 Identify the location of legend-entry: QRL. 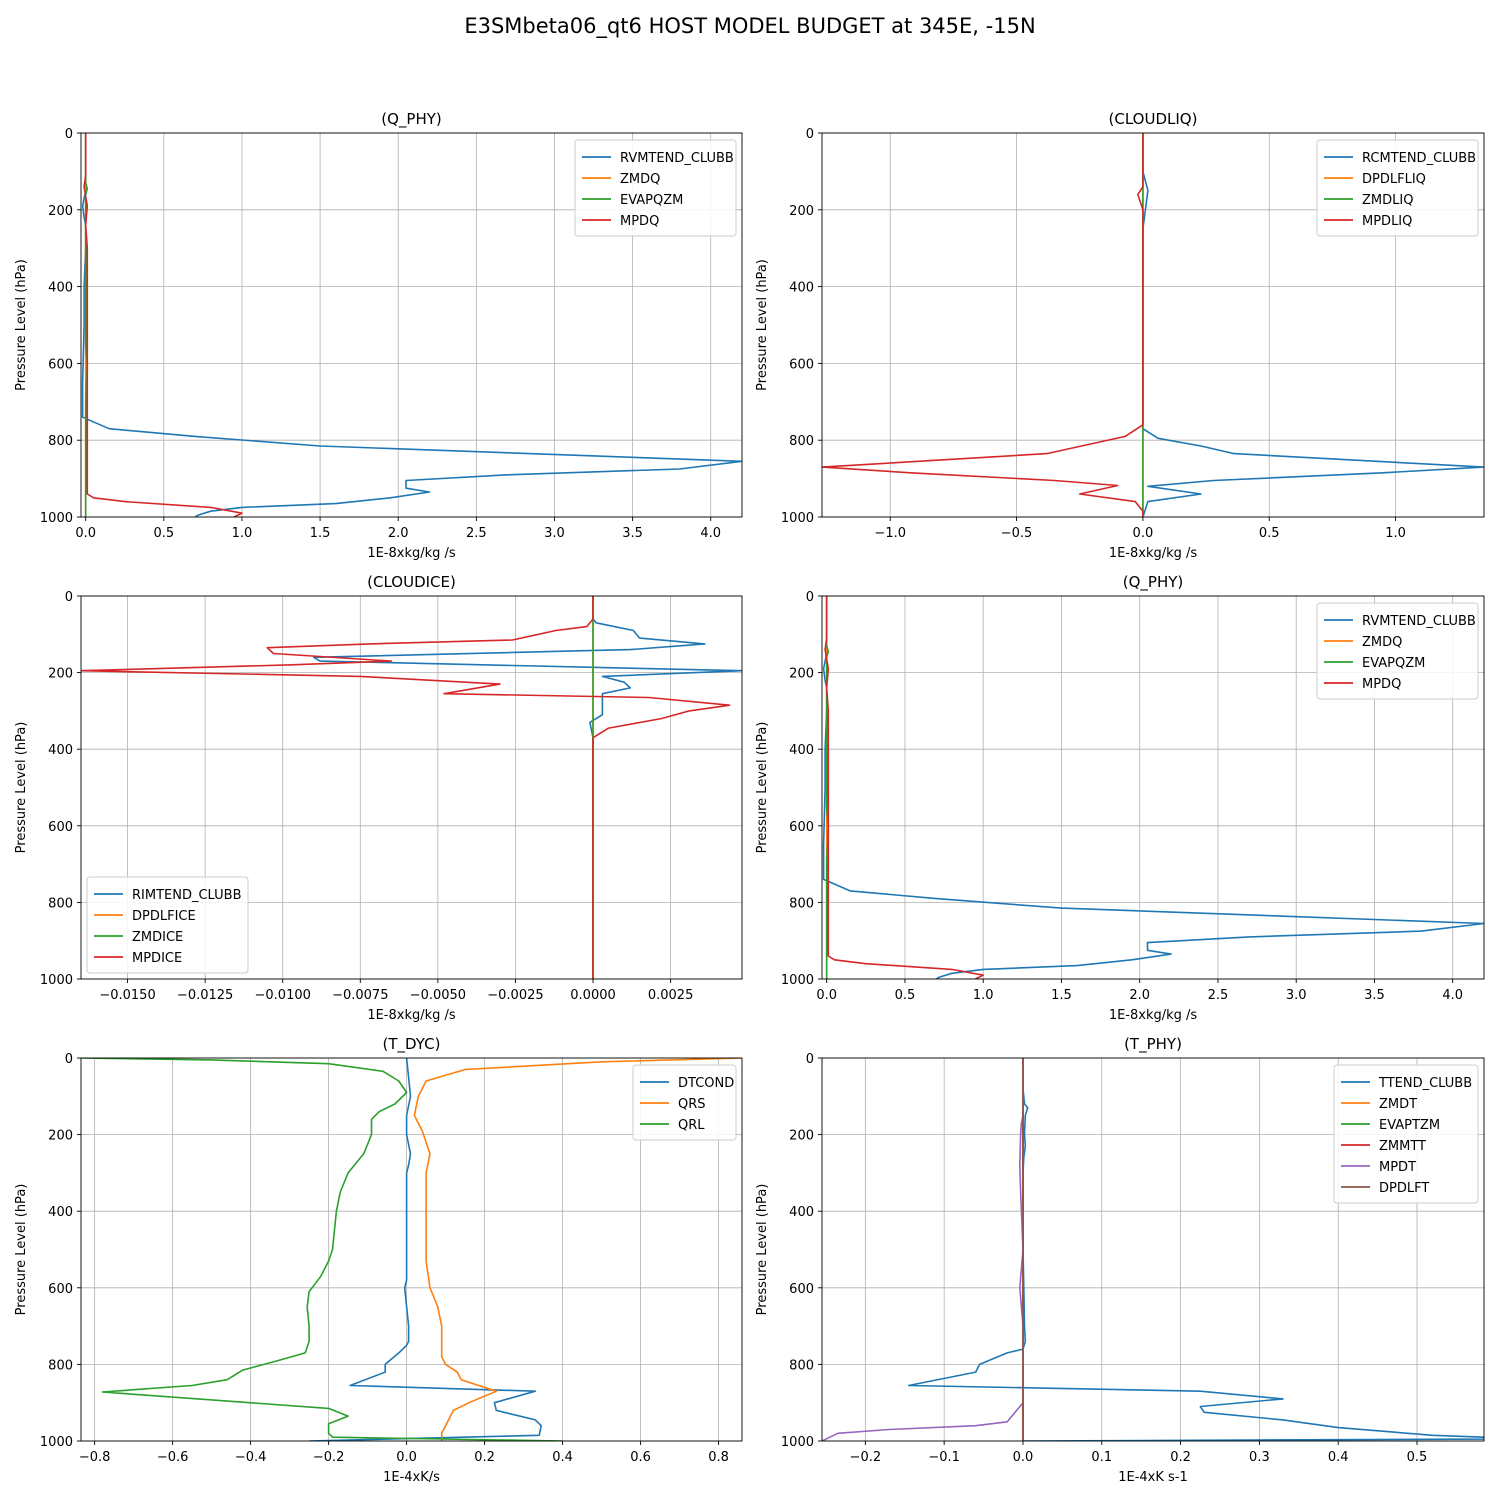
(691, 1125).